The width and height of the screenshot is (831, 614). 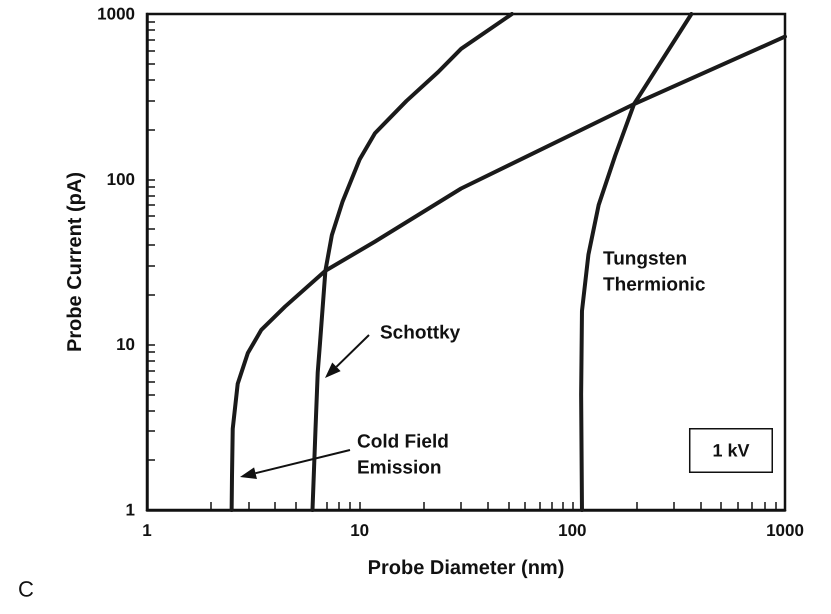 I want to click on y-axis-title: Probe Current (pA), so click(x=75, y=262).